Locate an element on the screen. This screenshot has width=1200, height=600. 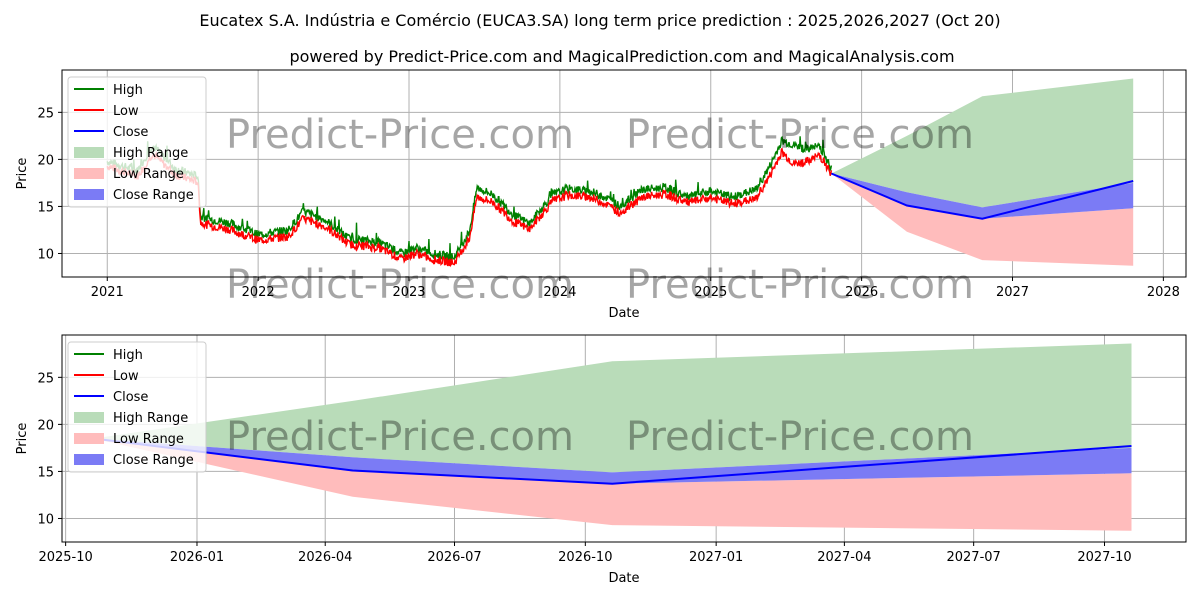
low-line is located at coordinates (469, 207).